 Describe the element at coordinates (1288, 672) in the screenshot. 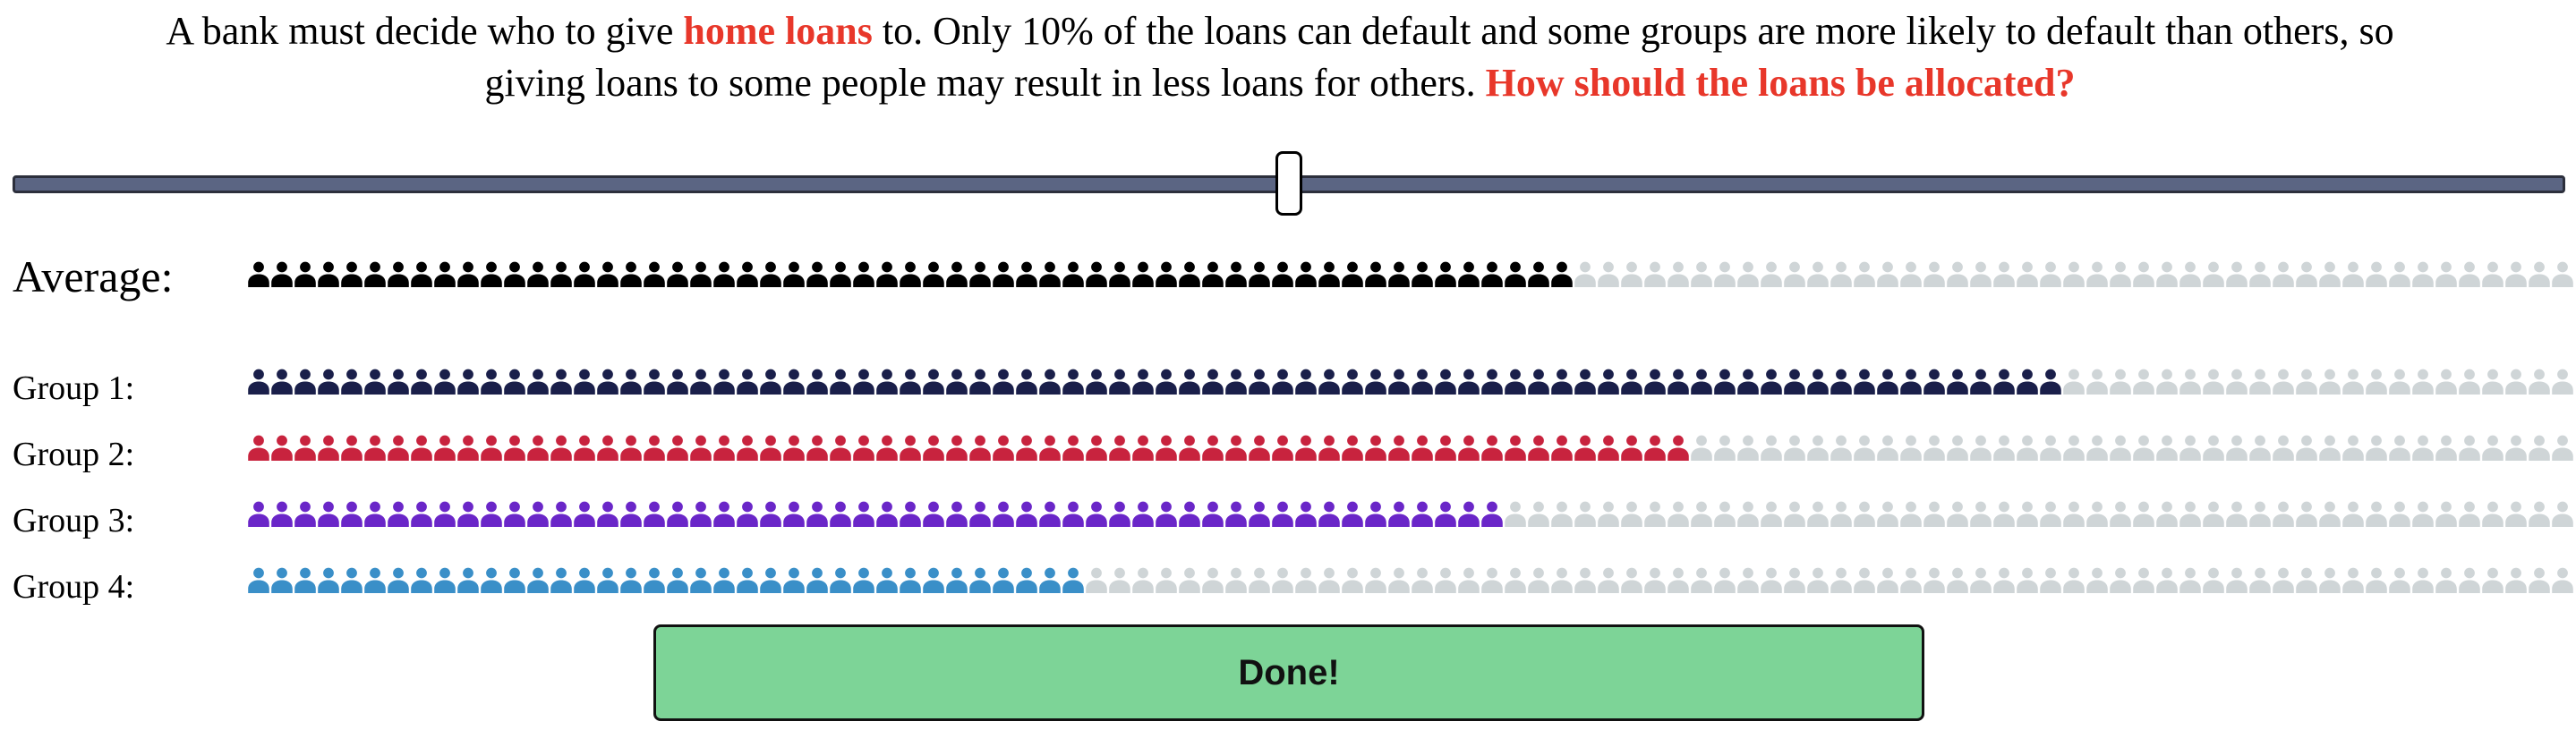

I see `done-button: Done!` at that location.